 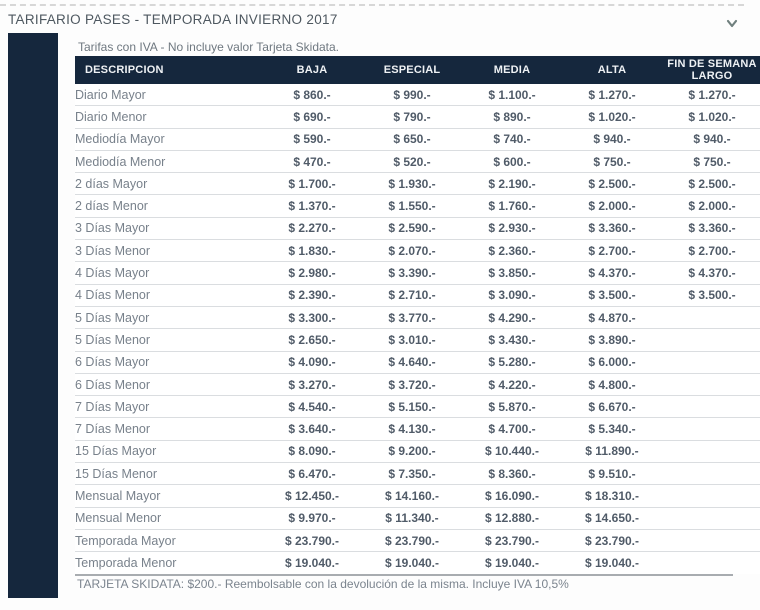 I want to click on row-description: 3 Días Menor, so click(x=168, y=251).